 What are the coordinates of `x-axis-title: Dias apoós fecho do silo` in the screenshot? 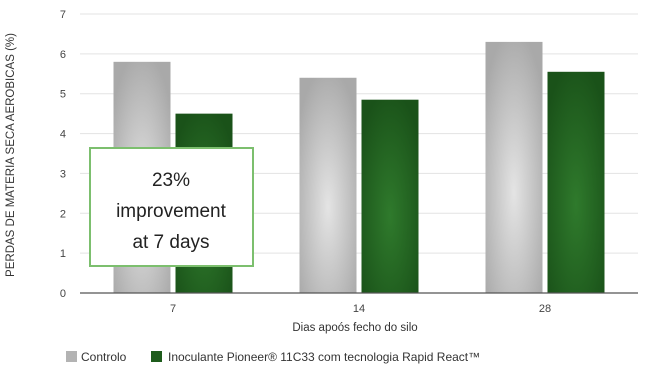 It's located at (354, 328).